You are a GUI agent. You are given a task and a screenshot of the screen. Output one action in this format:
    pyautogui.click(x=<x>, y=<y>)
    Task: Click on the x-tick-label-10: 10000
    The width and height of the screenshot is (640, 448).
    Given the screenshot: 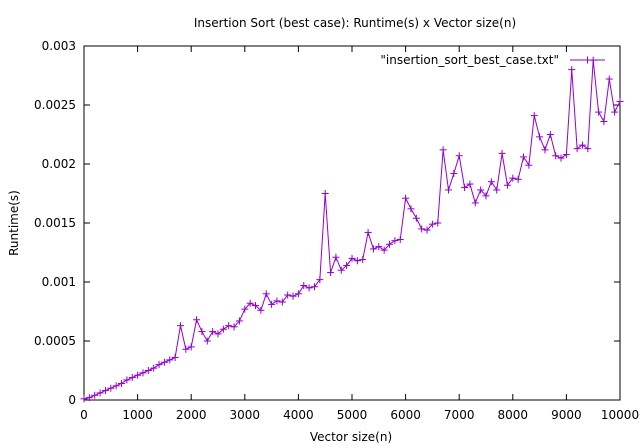 What is the action you would take?
    pyautogui.click(x=620, y=415)
    